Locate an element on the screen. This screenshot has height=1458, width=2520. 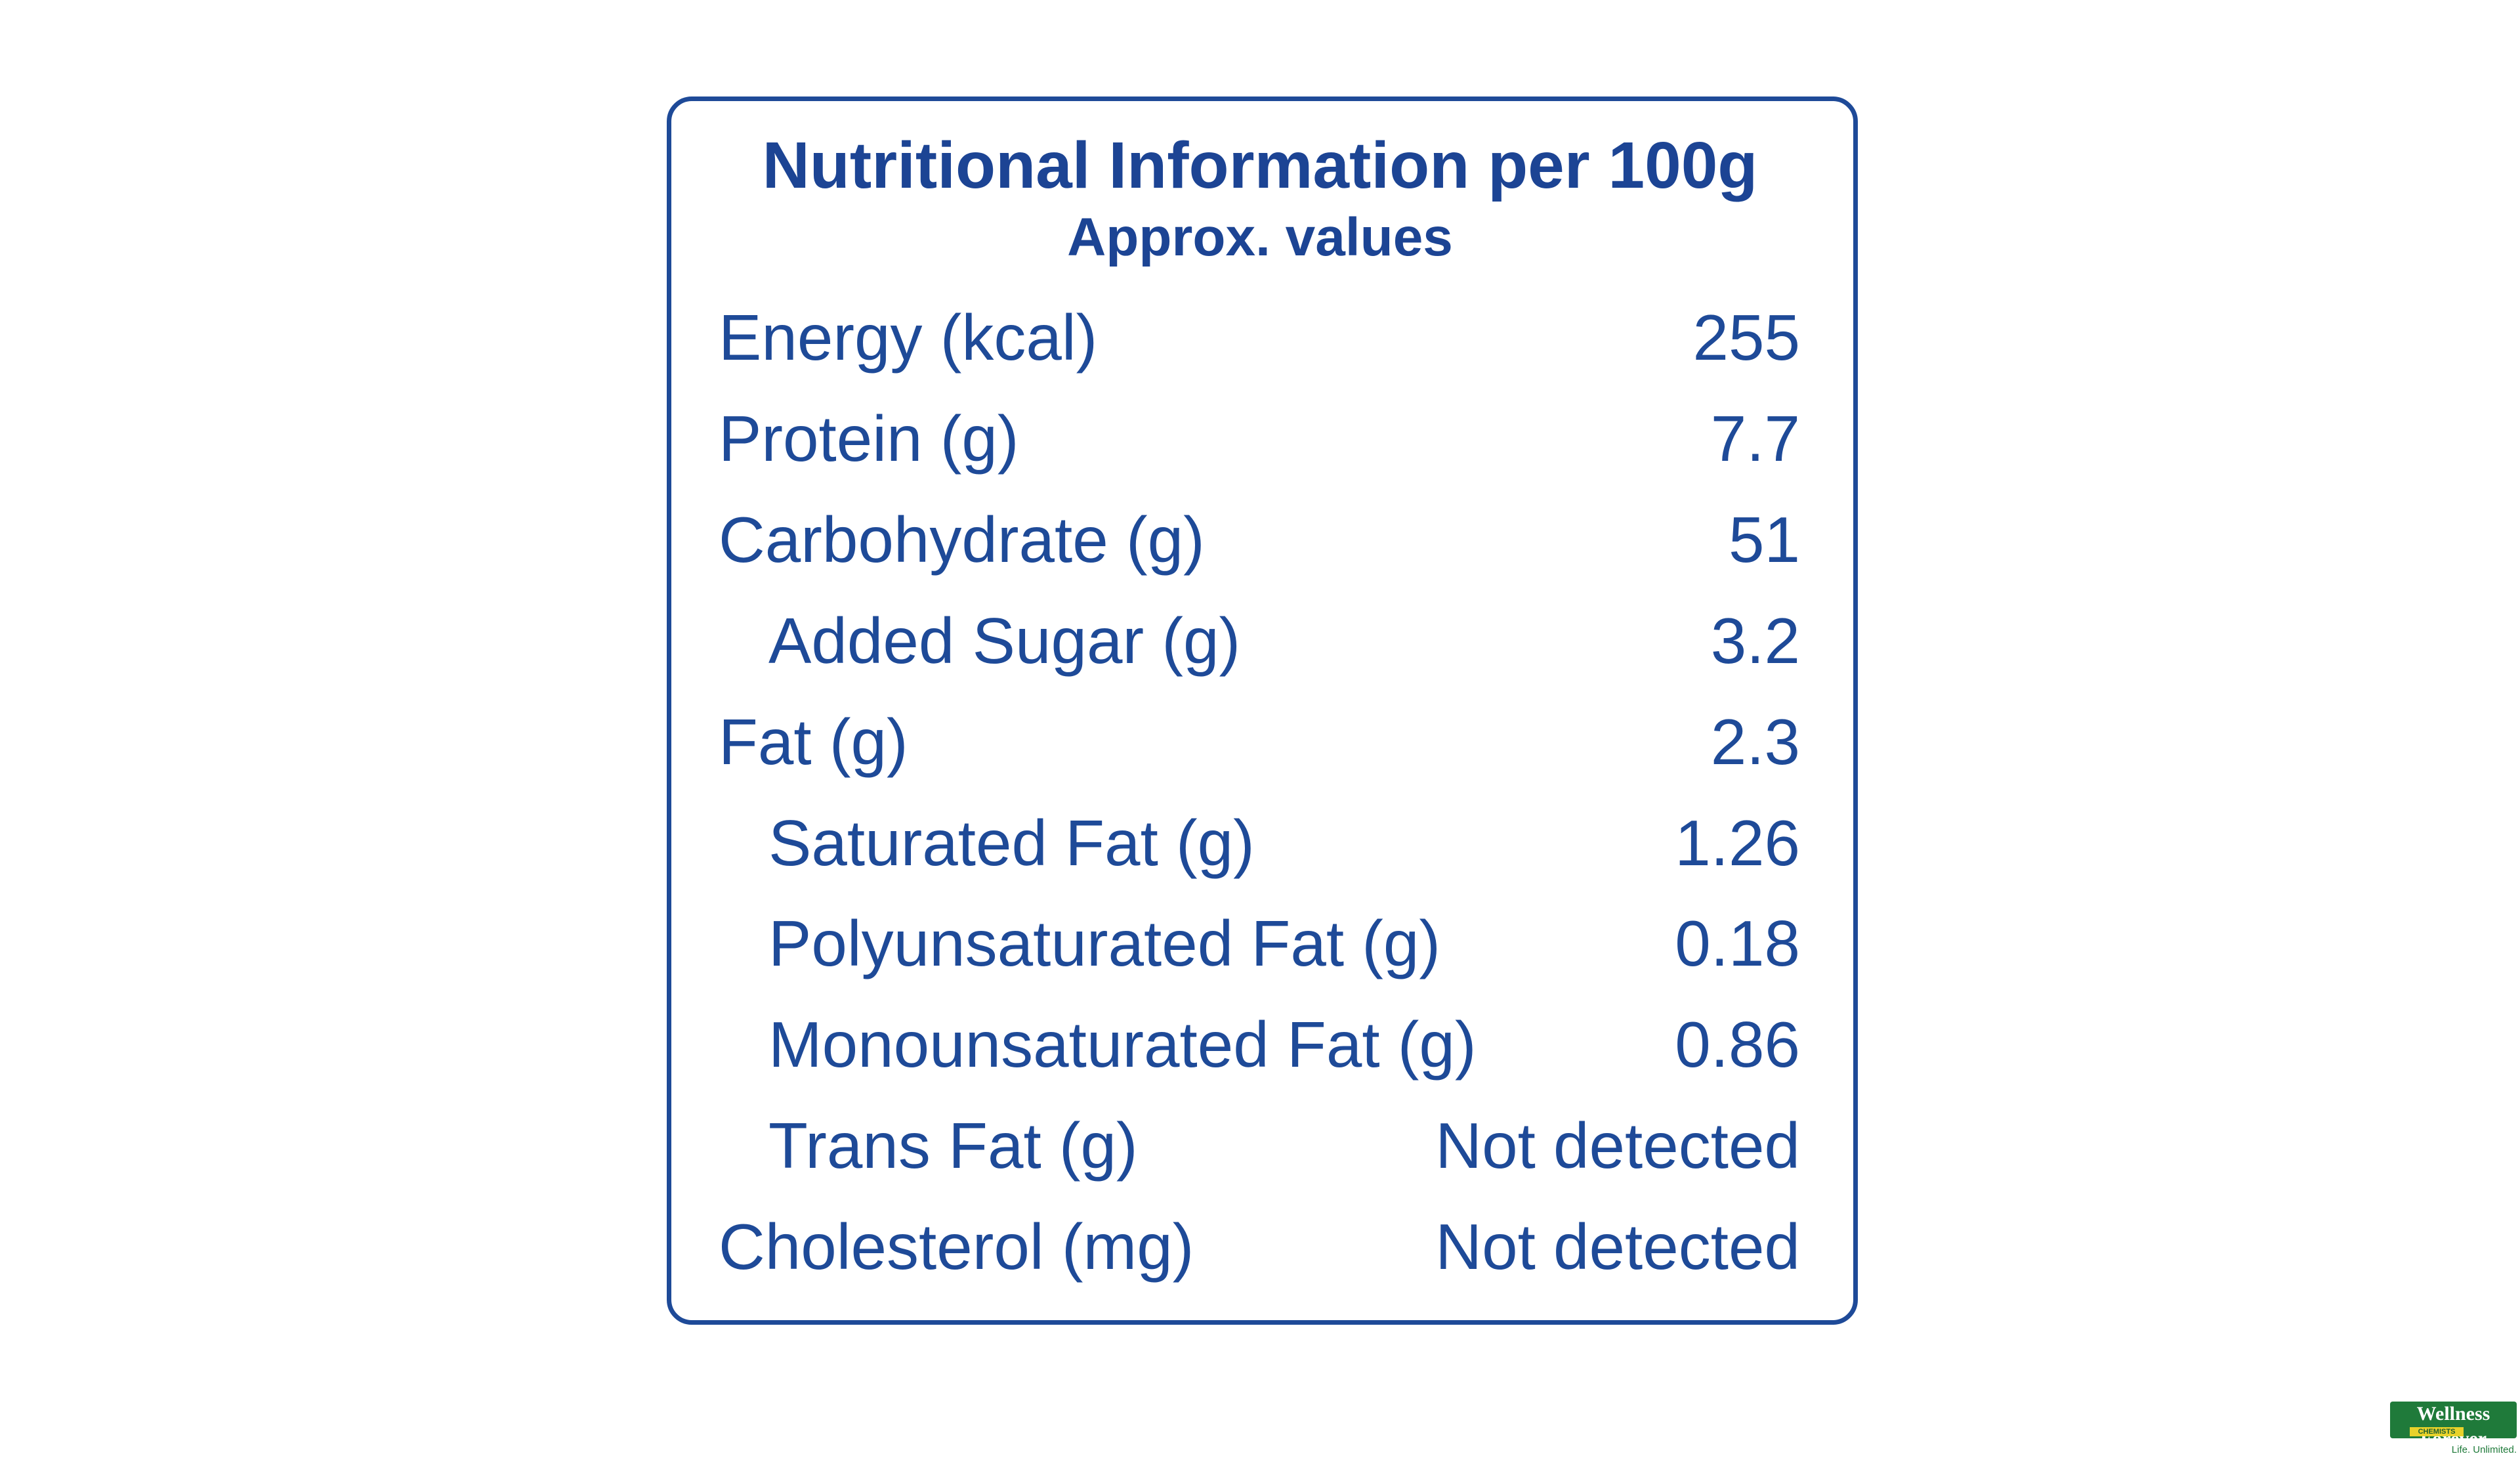
row-label: Carbohydrate (g) is located at coordinates (962, 539).